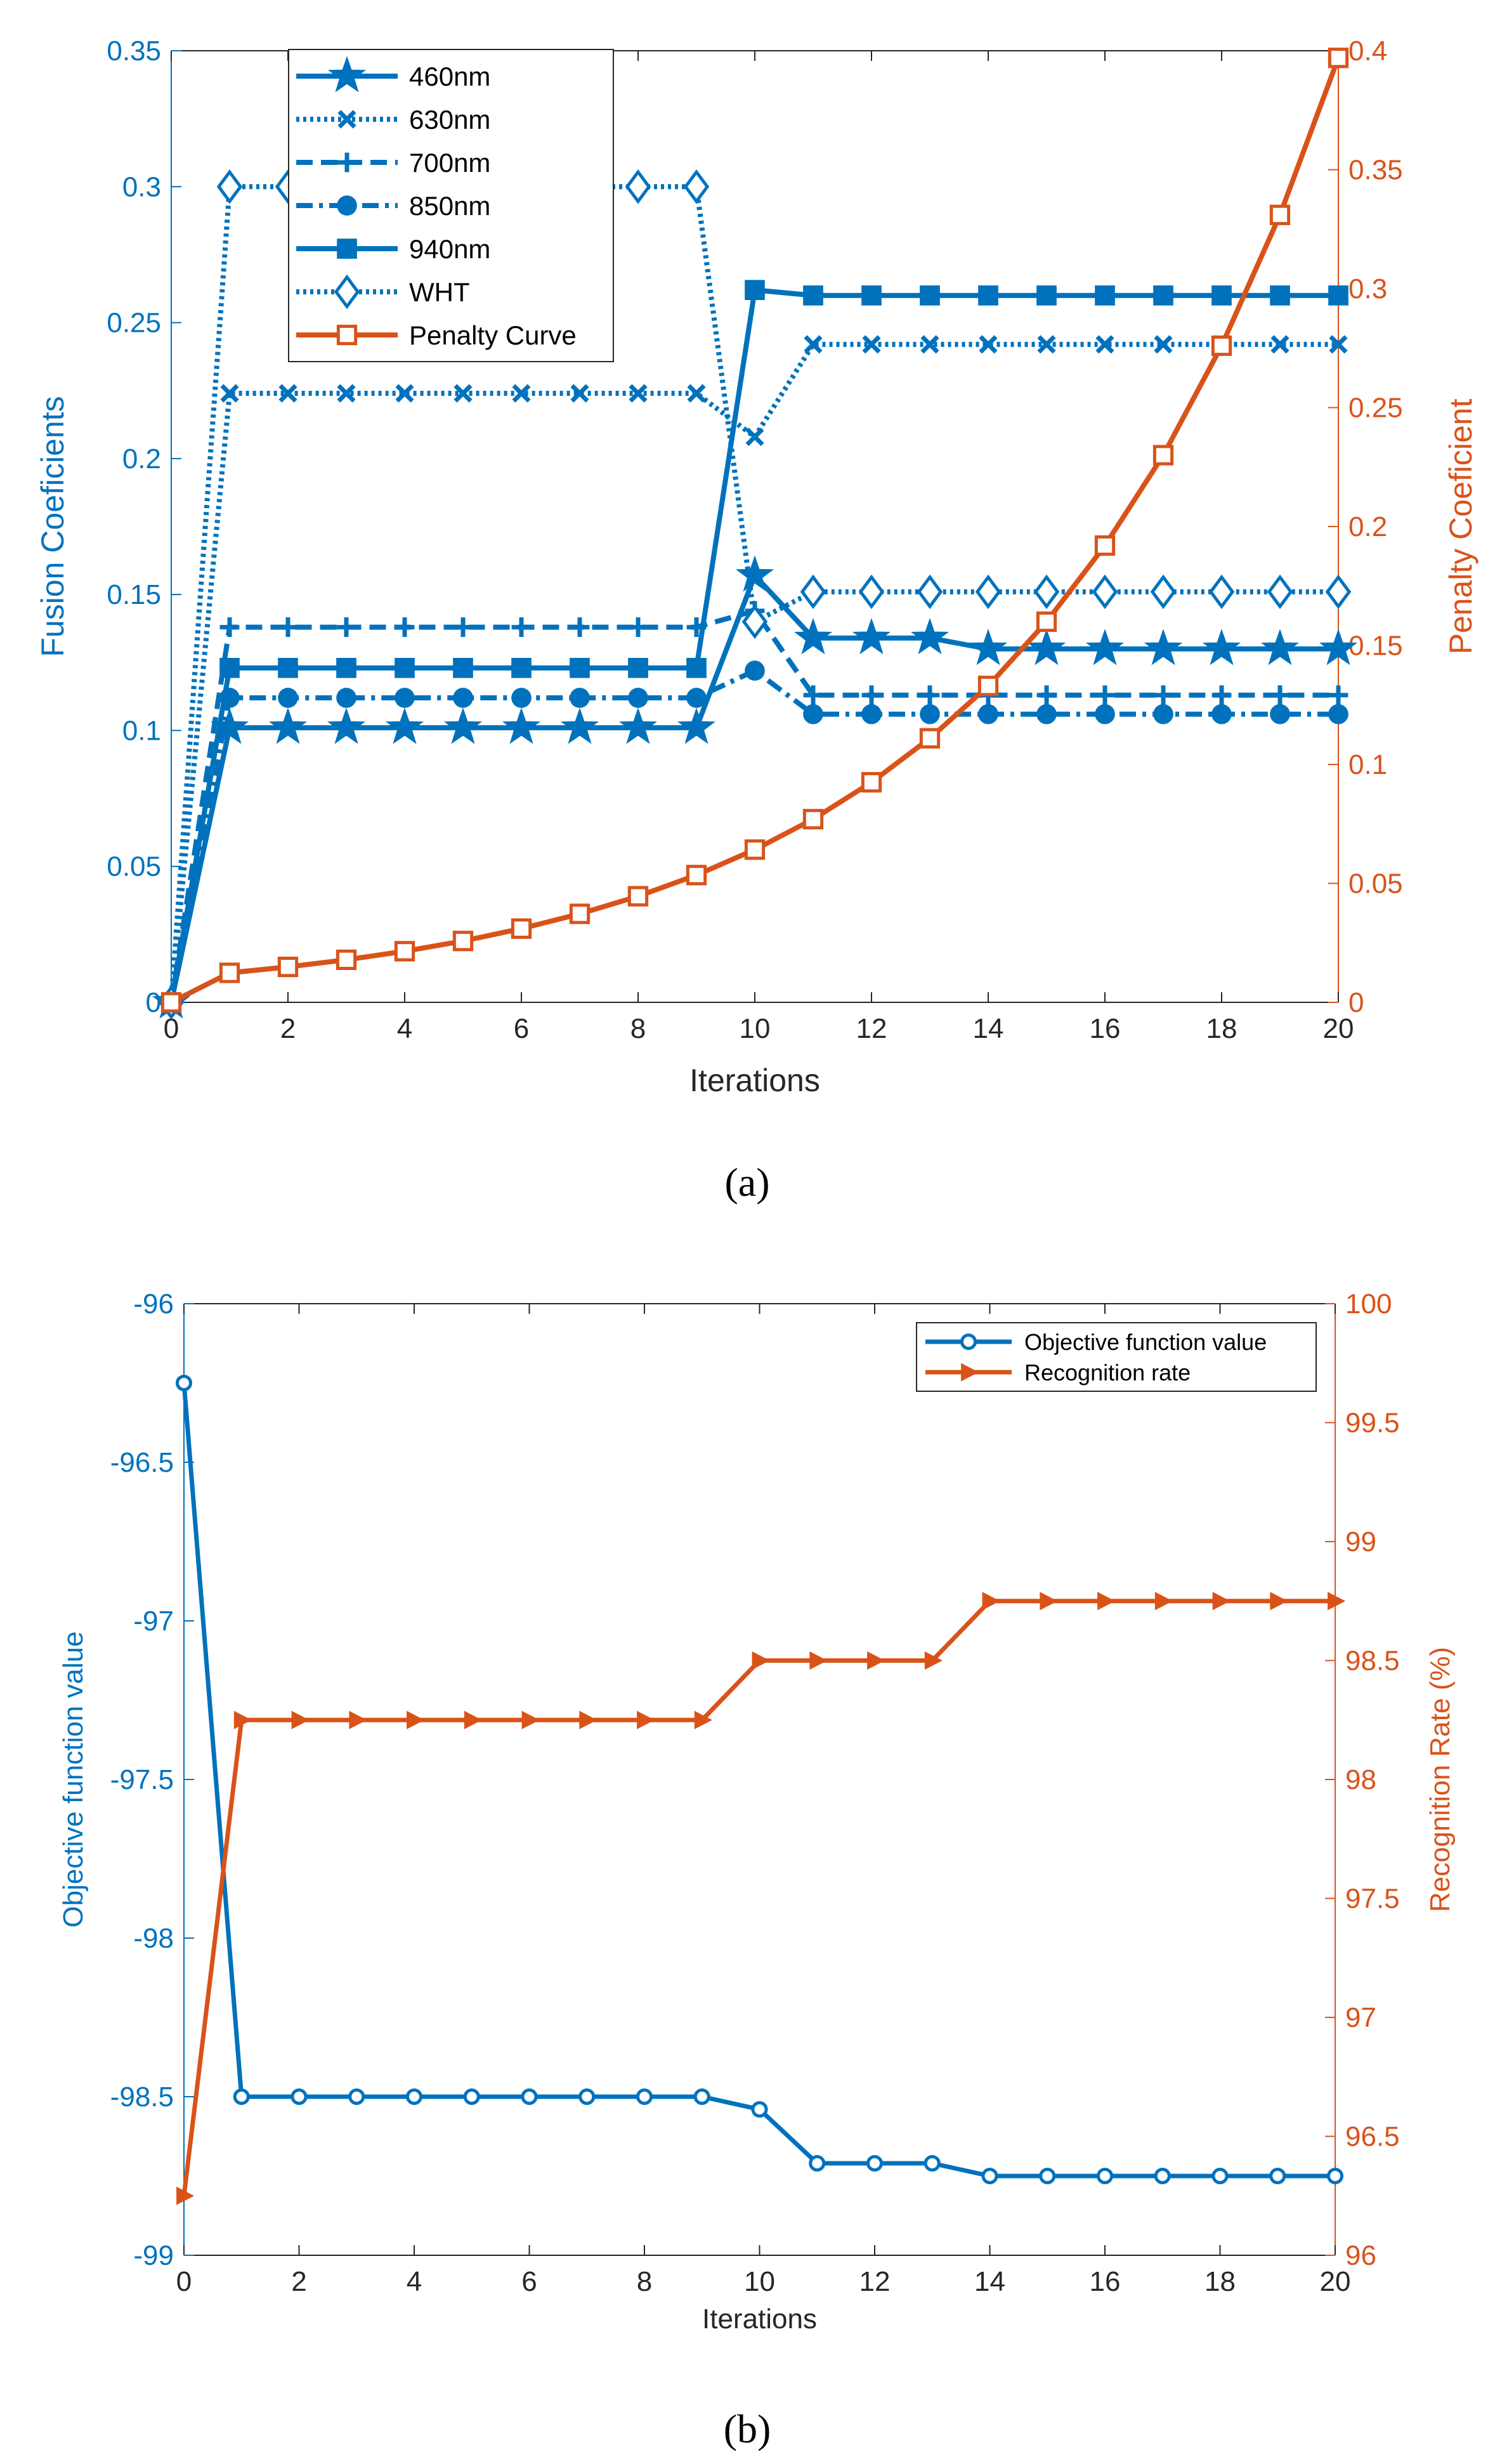 This screenshot has width=1495, height=2464. What do you see at coordinates (383, 292) in the screenshot?
I see `legend-item-wht: WHT` at bounding box center [383, 292].